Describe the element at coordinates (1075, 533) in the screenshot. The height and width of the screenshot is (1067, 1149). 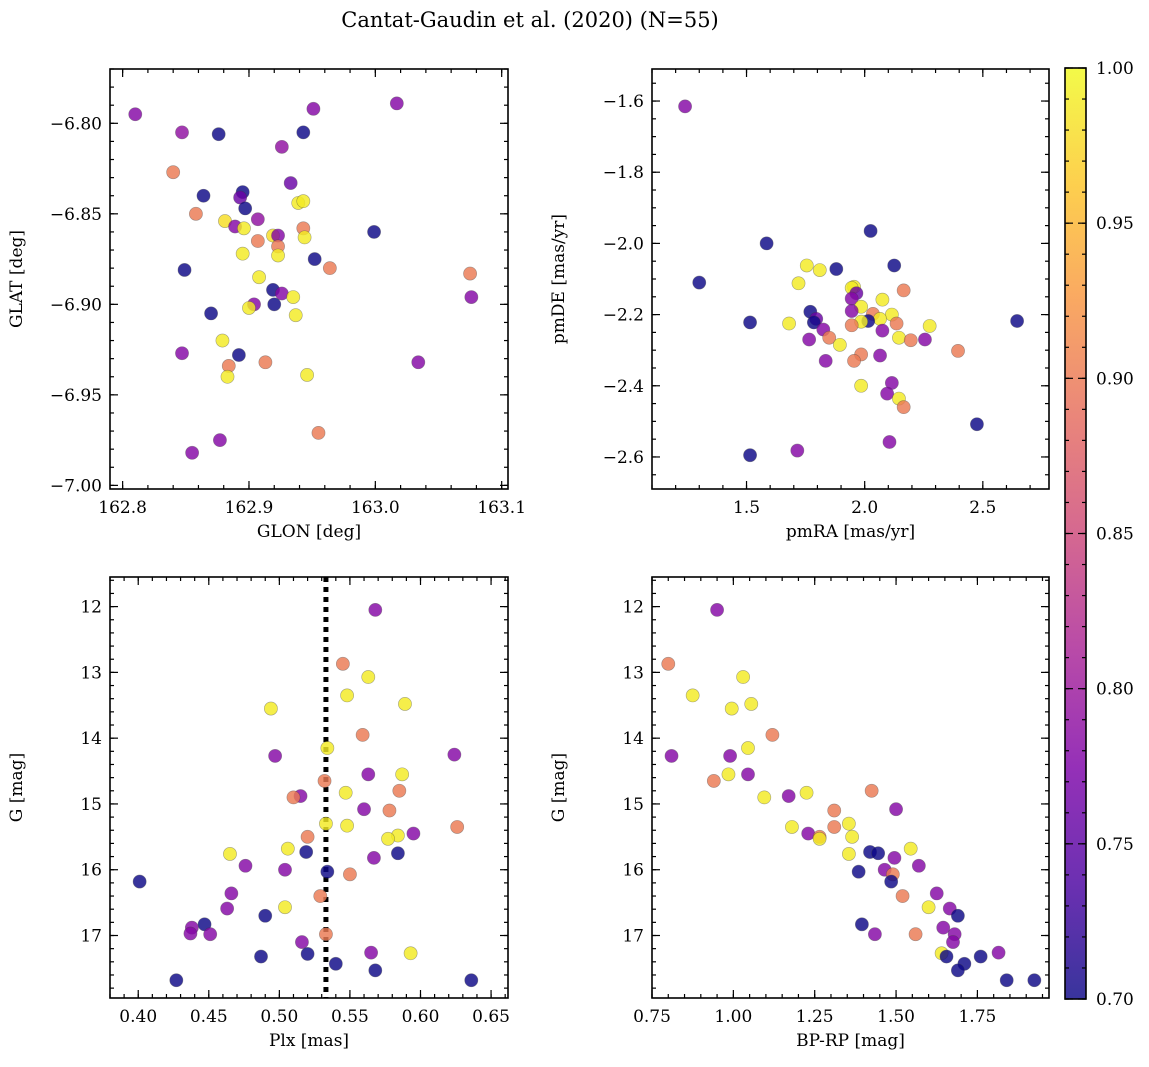
I see `colorbar-gradient` at that location.